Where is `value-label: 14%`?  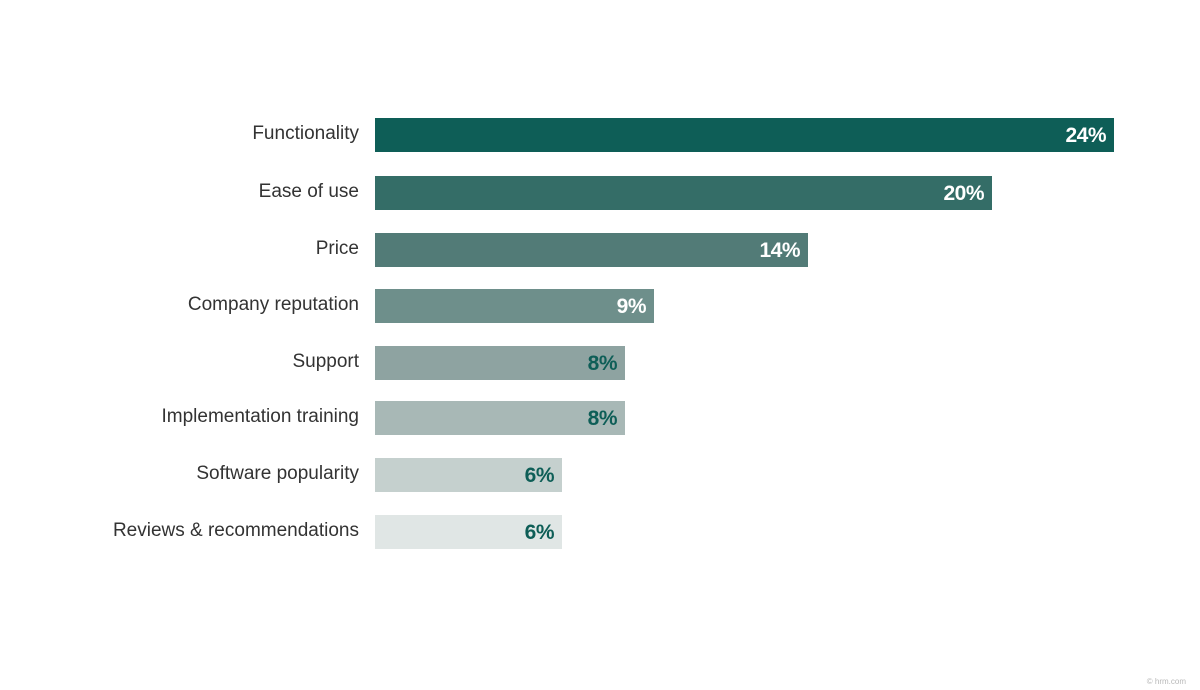
value-label: 14% is located at coordinates (779, 250).